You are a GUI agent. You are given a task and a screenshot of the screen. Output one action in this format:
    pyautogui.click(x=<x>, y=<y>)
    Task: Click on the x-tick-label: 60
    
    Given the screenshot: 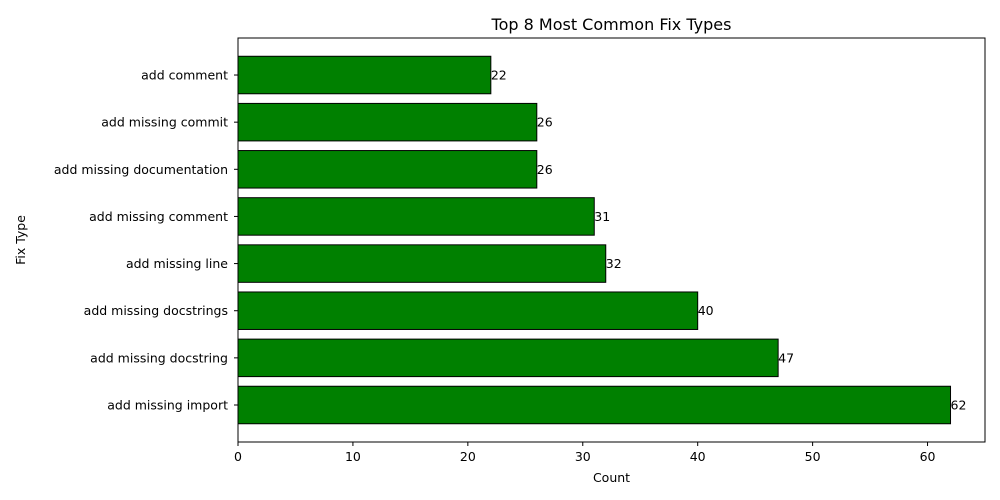 What is the action you would take?
    pyautogui.click(x=928, y=456)
    